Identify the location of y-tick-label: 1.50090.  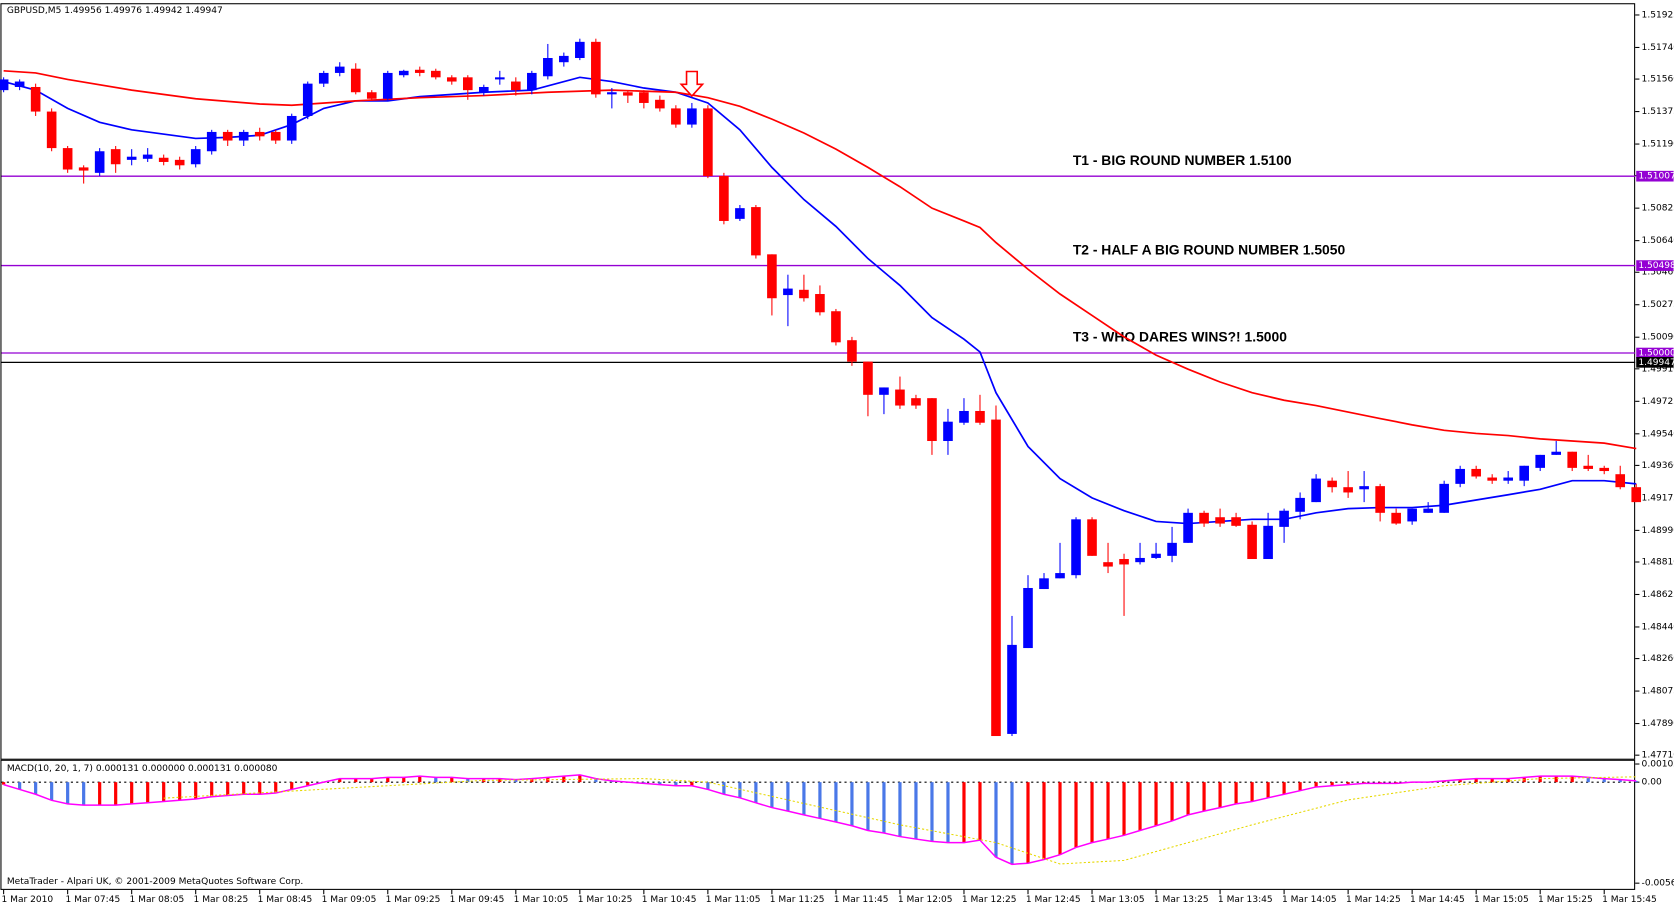
(1658, 338).